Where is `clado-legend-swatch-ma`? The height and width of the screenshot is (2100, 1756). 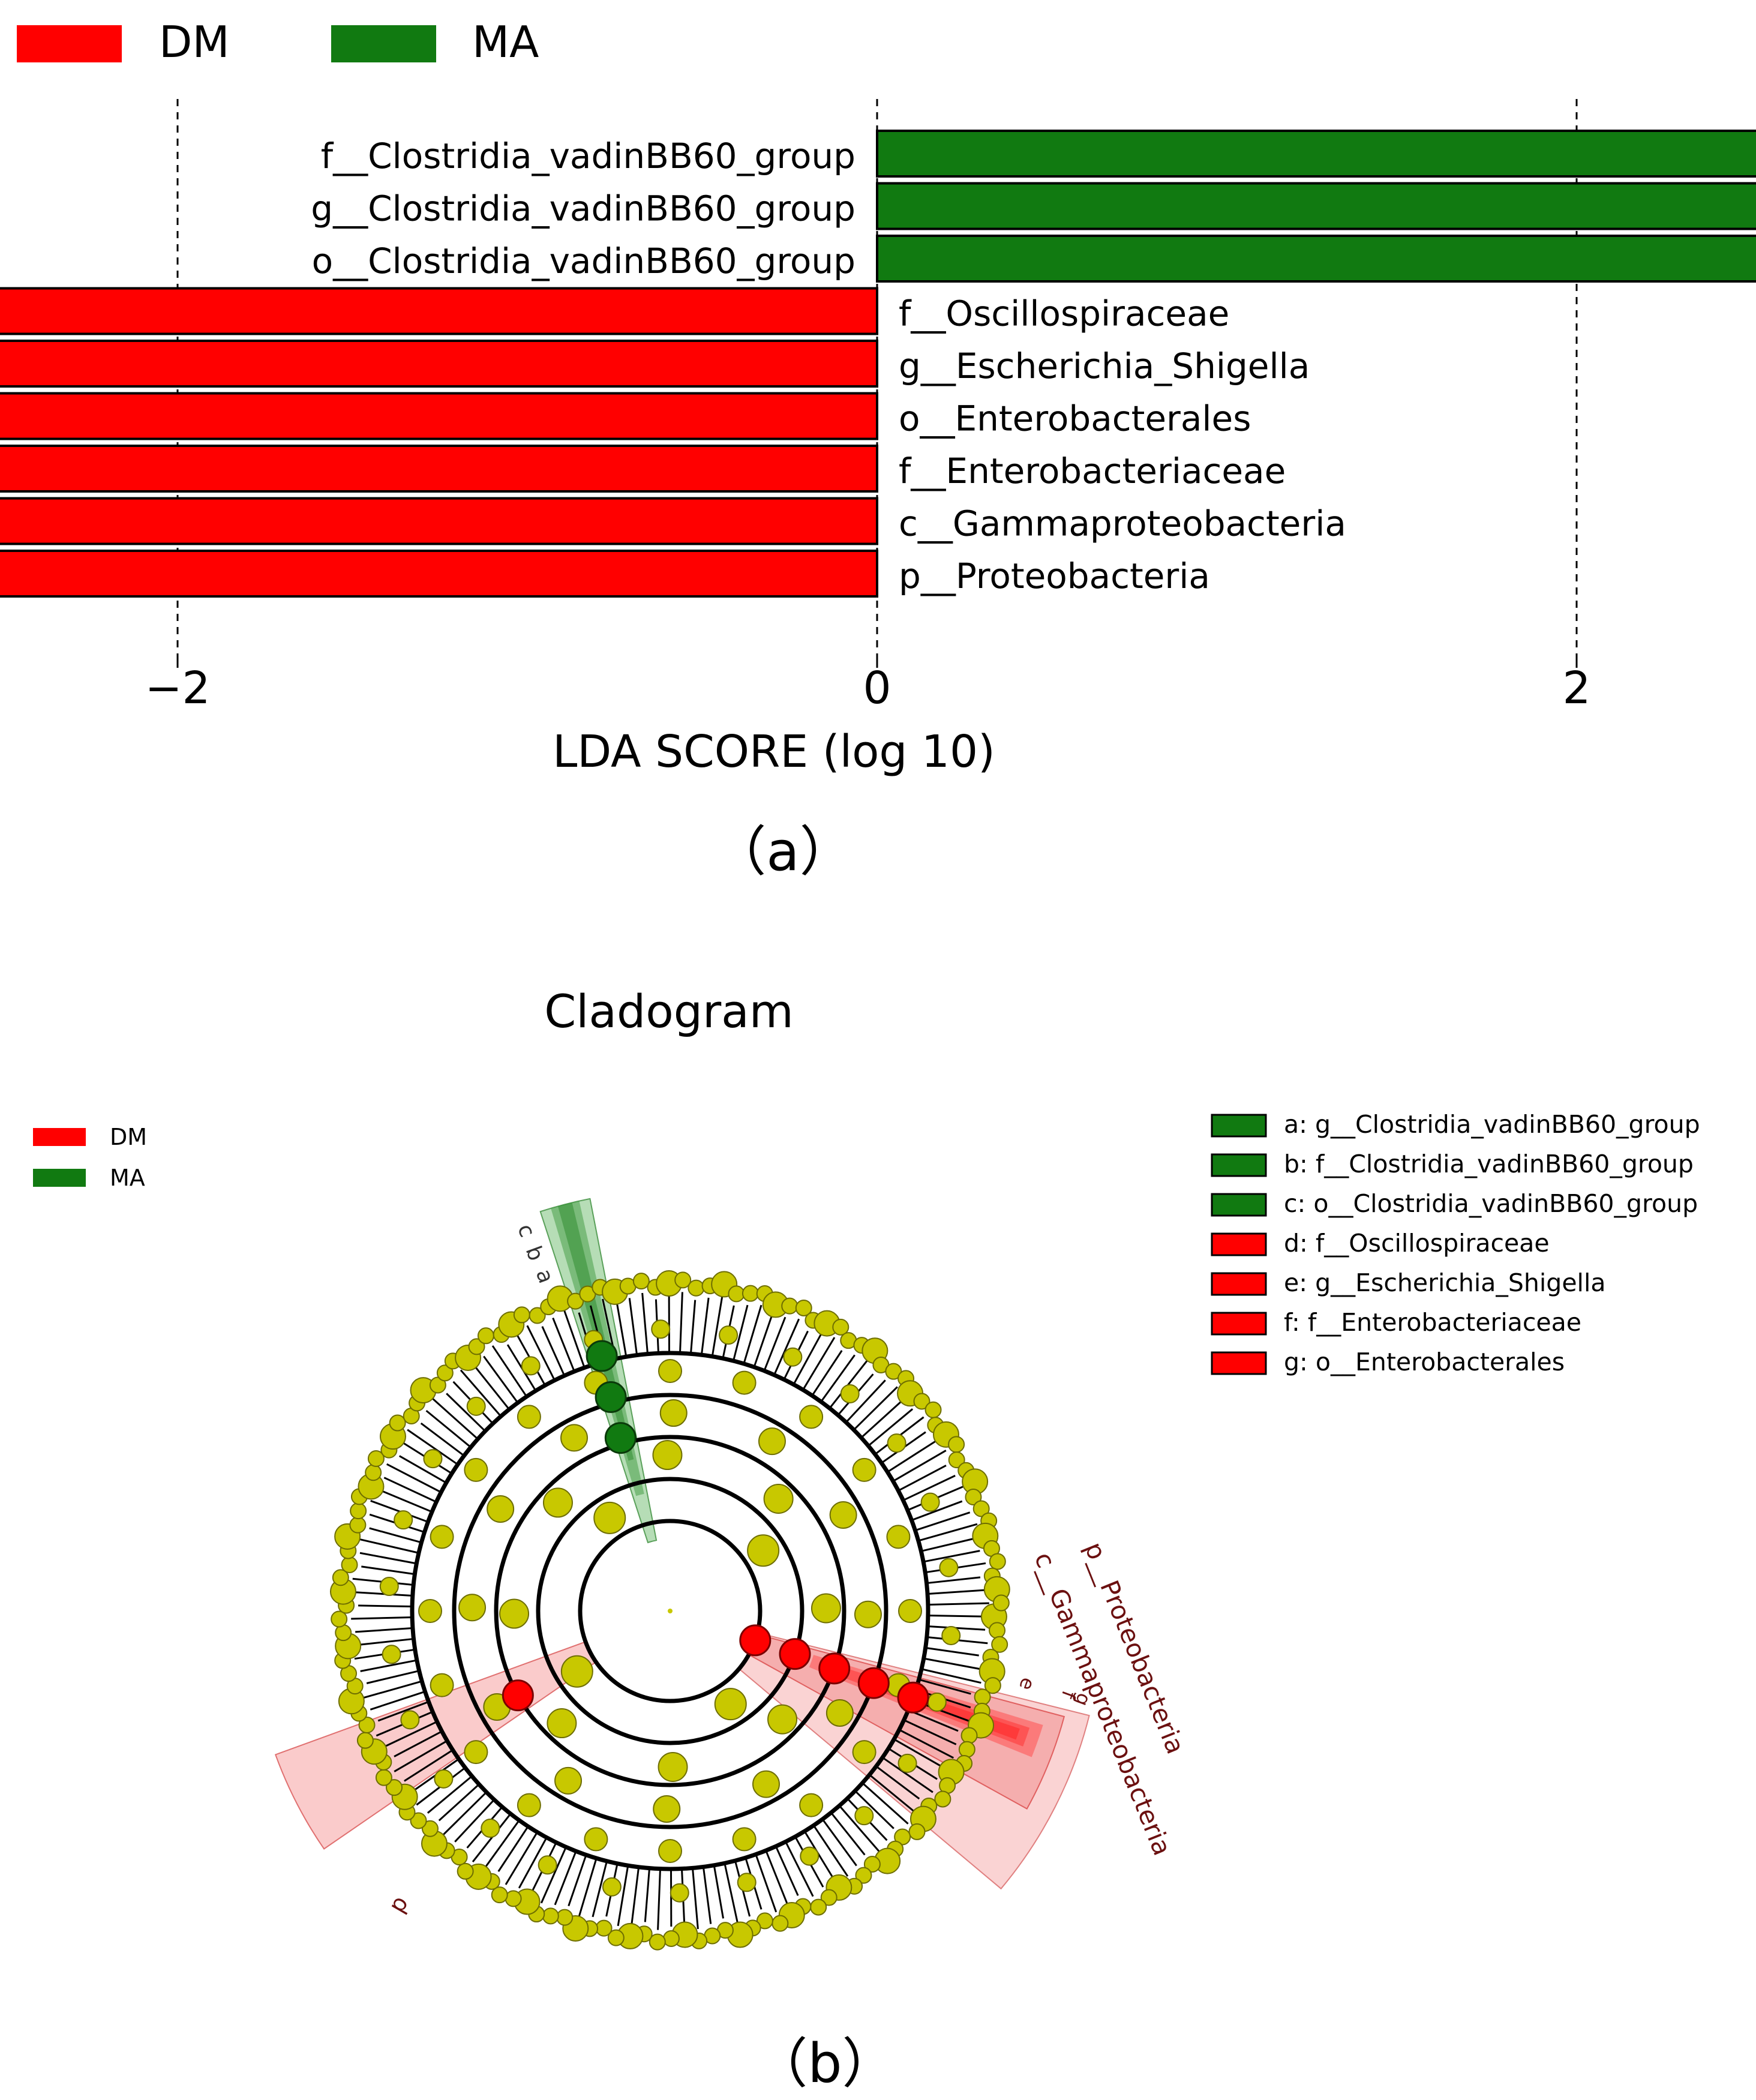
clado-legend-swatch-ma is located at coordinates (59, 1178).